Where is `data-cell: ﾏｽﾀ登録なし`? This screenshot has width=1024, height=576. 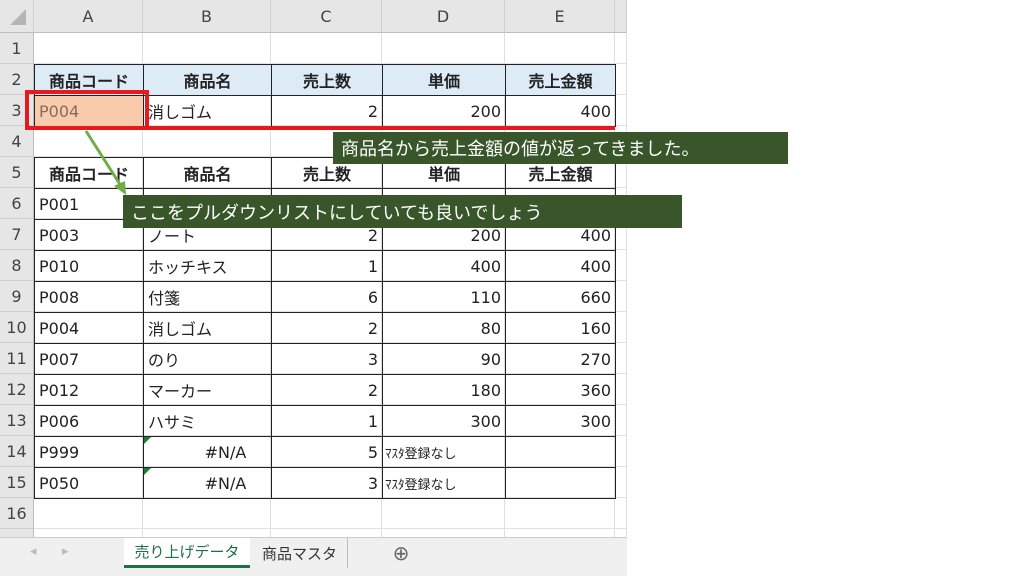
data-cell: ﾏｽﾀ登録なし is located at coordinates (444, 452).